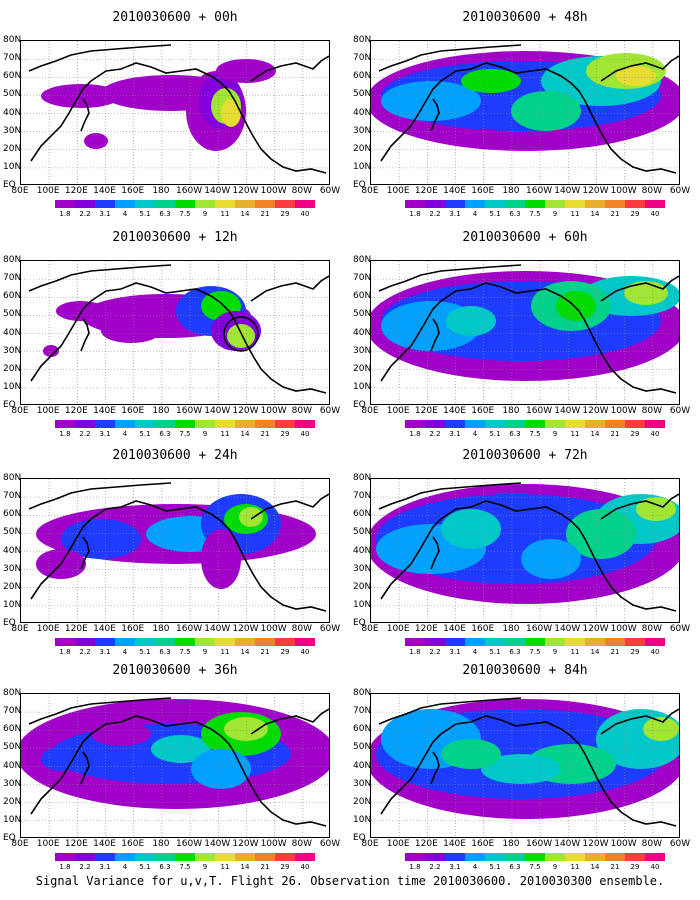  What do you see at coordinates (525, 455) in the screenshot?
I see `panel-title: 2010030600 + 72h` at bounding box center [525, 455].